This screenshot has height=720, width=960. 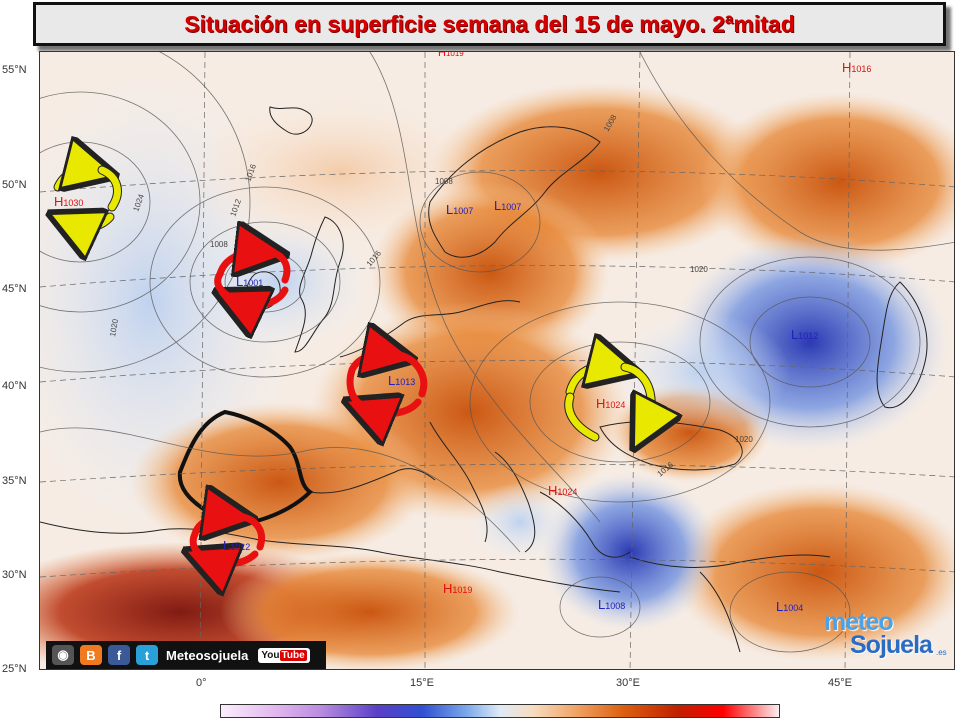 I want to click on lat-label: 55°N, so click(x=14, y=70).